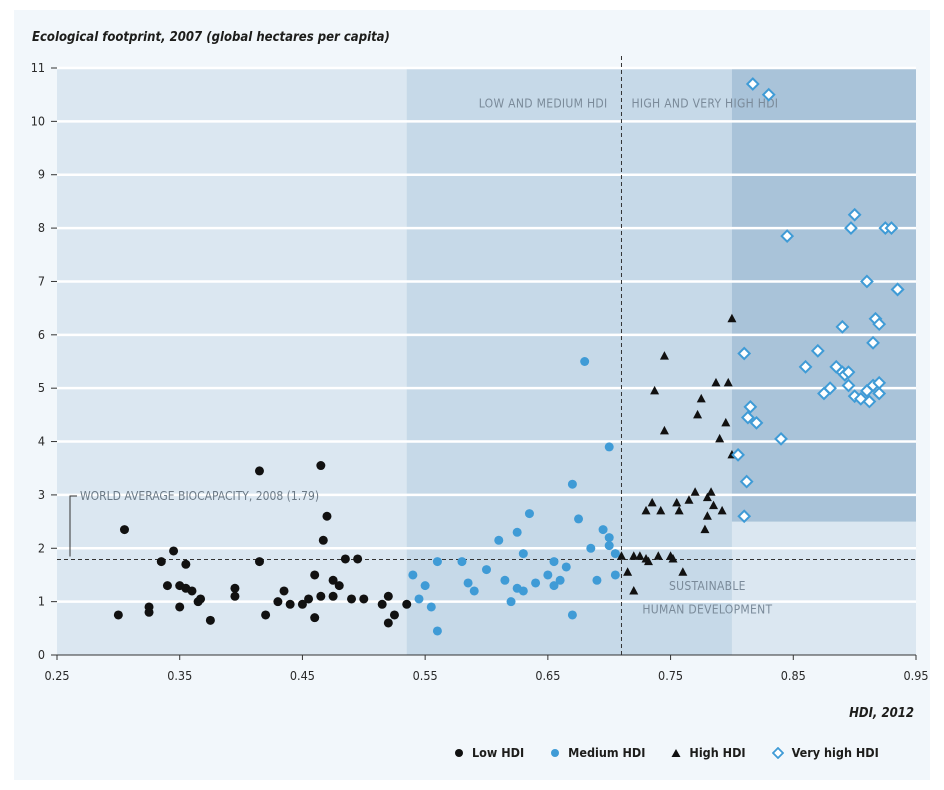 This screenshot has width=944, height=790. Describe the element at coordinates (41, 334) in the screenshot. I see `y-tick-label: 6` at that location.